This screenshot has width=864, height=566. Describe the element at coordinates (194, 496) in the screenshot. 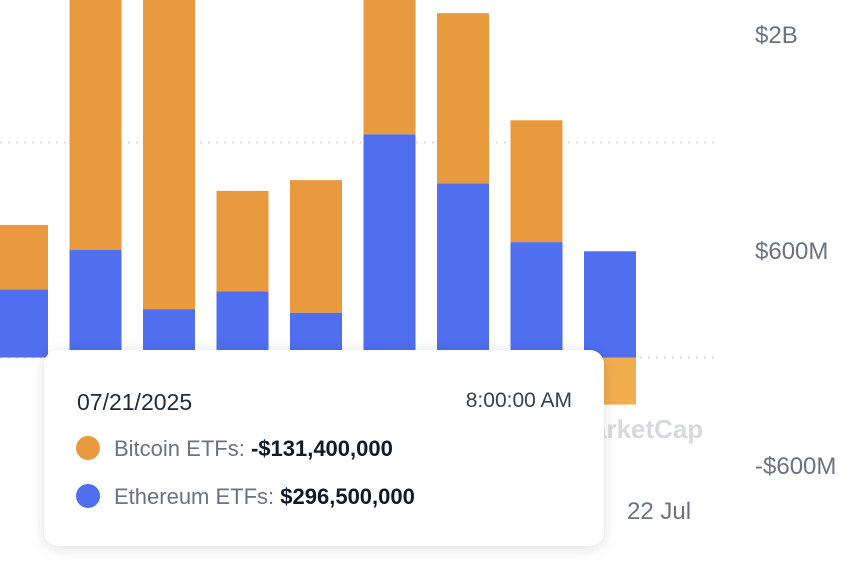

I see `tooltip-label: Ethereum ETFs:` at that location.